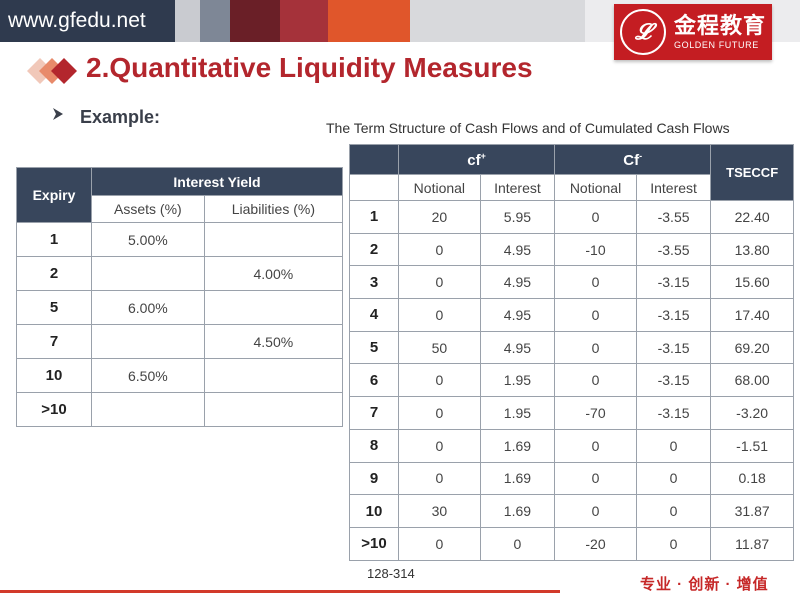 The image size is (800, 600). I want to click on assets-cell: 5.00%, so click(148, 239).